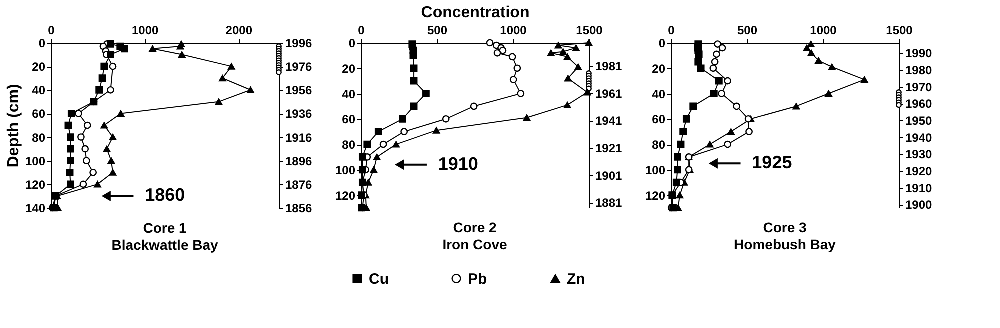  What do you see at coordinates (35, 209) in the screenshot?
I see `y-tick-label: 140` at bounding box center [35, 209].